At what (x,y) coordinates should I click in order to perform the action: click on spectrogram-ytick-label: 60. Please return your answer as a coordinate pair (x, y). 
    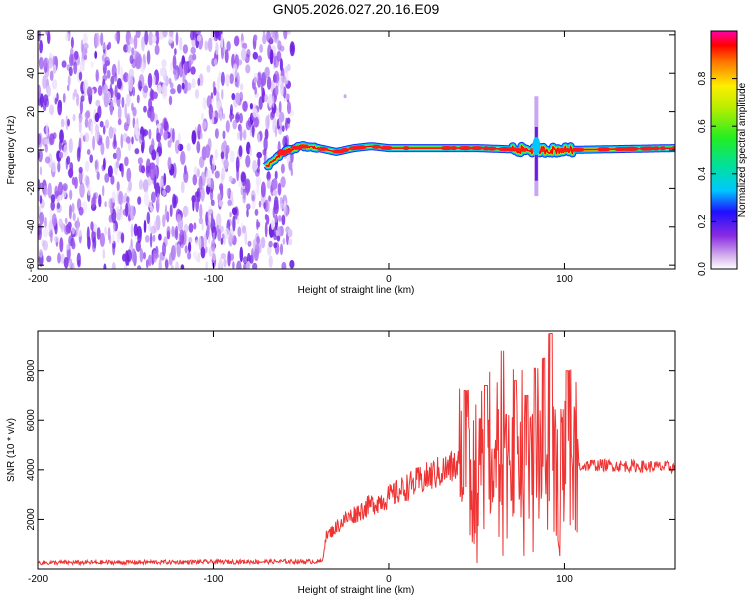
    Looking at the image, I should click on (31, 35).